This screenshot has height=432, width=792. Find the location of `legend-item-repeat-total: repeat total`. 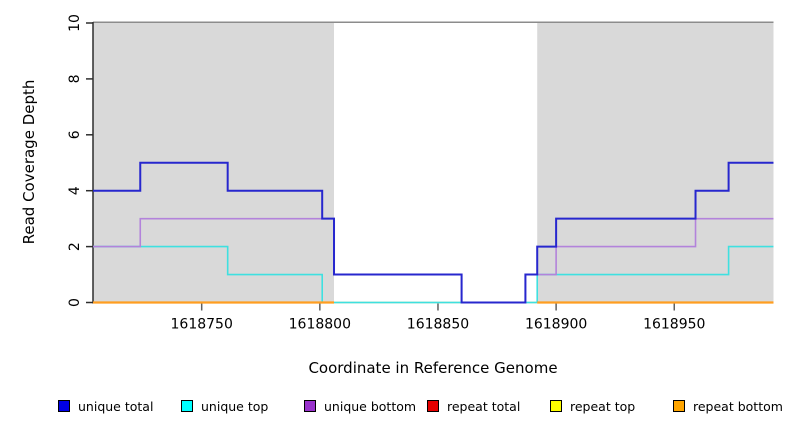

legend-item-repeat-total: repeat total is located at coordinates (473, 406).